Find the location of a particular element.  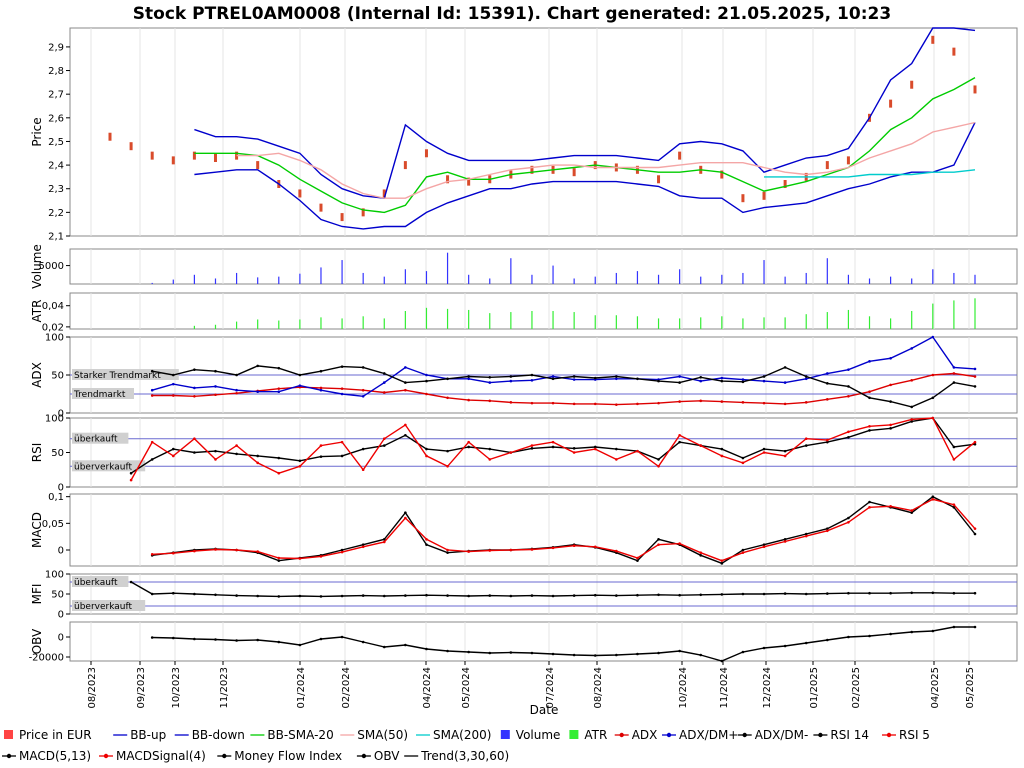

y-tick-label: 0,05 is located at coordinates (53, 524).